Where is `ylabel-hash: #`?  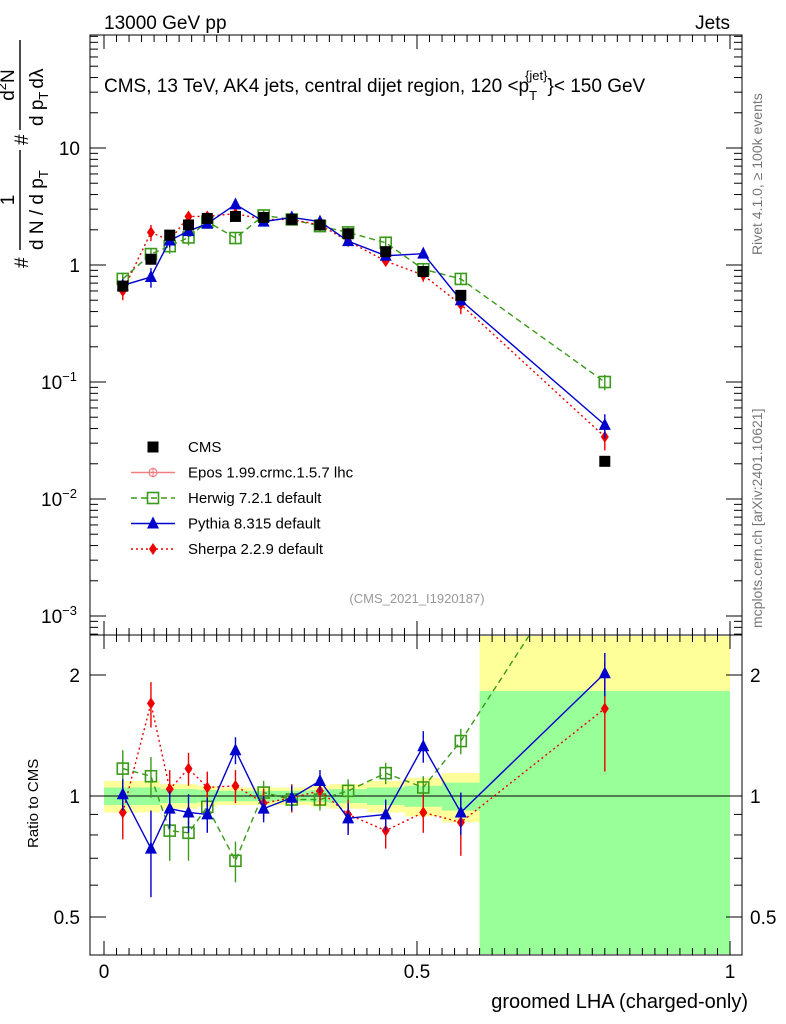
ylabel-hash: # is located at coordinates (22, 262).